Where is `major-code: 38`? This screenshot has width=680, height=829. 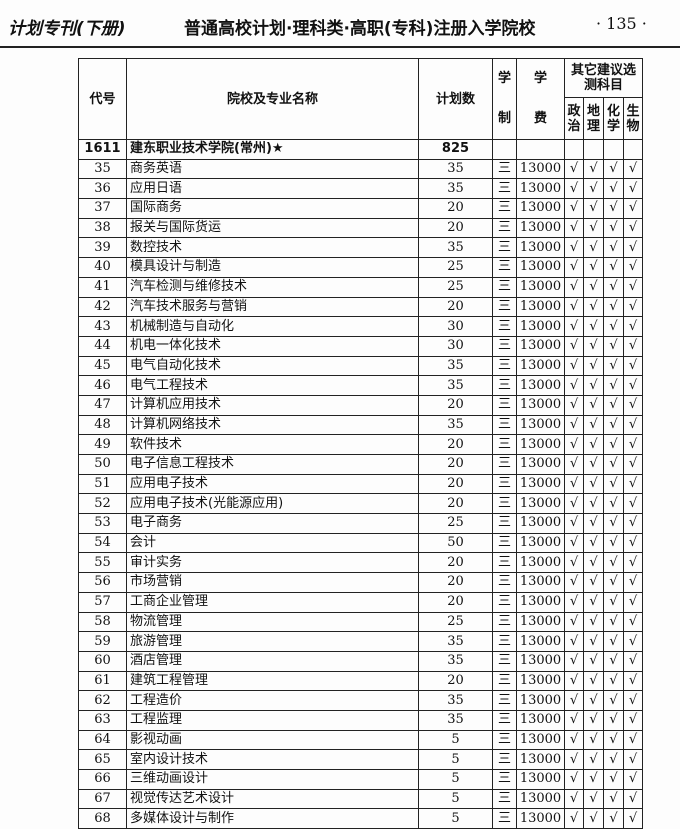
major-code: 38 is located at coordinates (102, 228).